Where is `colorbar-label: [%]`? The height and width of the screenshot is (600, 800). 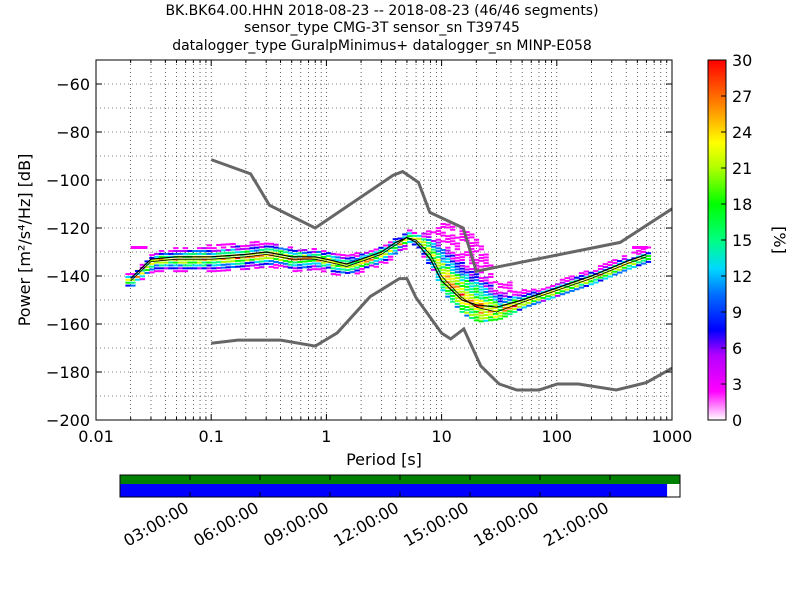
colorbar-label: [%] is located at coordinates (779, 240).